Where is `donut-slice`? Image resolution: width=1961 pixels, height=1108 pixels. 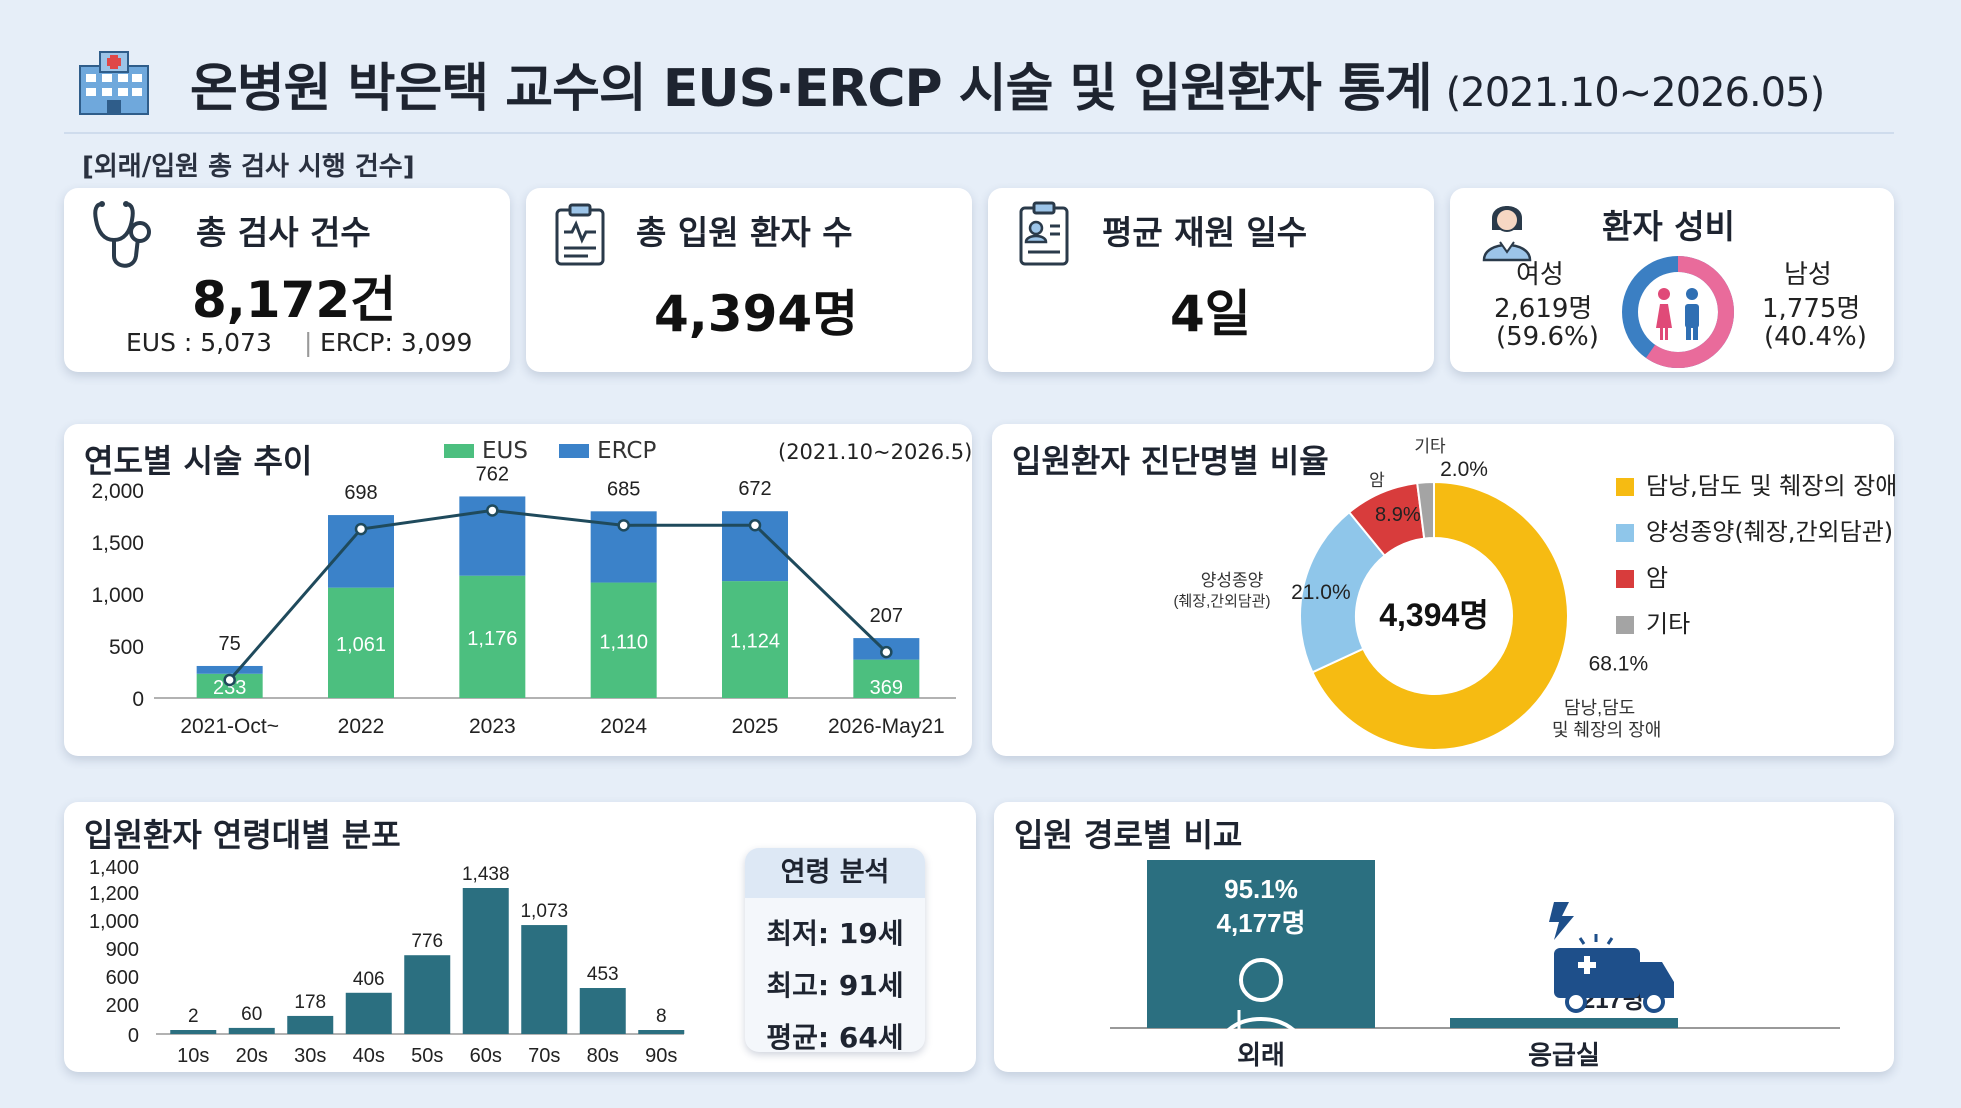 donut-slice is located at coordinates (1440, 615).